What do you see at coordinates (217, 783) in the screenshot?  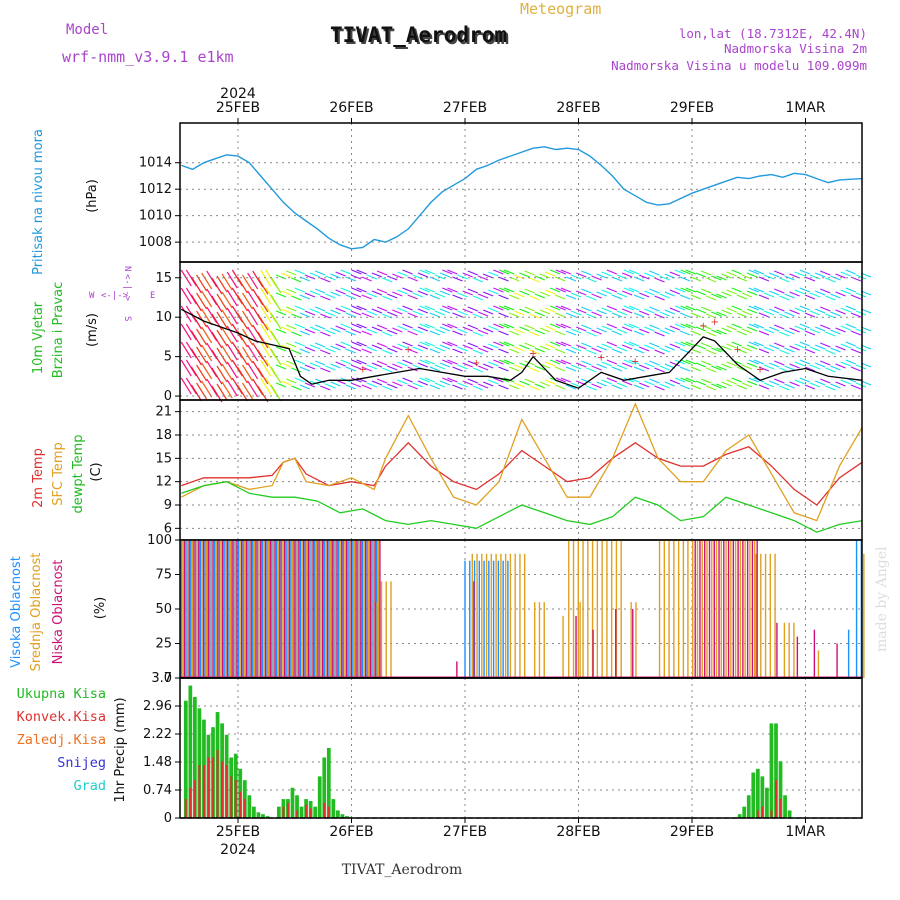 I see `precip-bar-convective` at bounding box center [217, 783].